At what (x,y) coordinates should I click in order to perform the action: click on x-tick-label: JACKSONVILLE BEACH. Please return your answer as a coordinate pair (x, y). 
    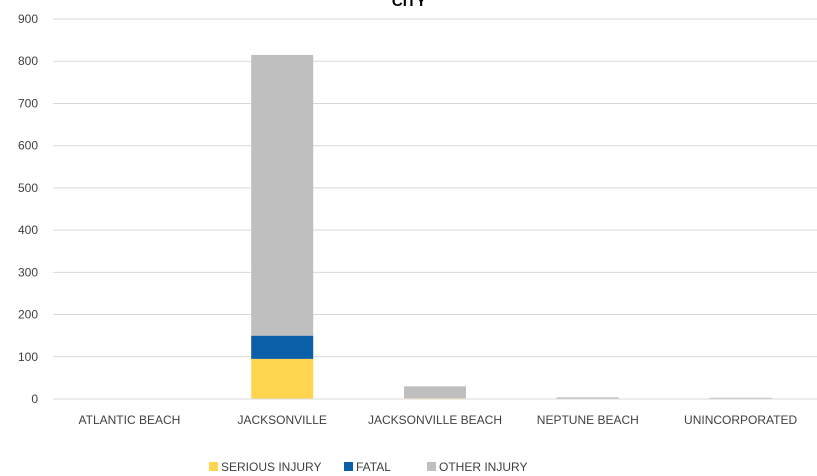
    Looking at the image, I should click on (435, 420).